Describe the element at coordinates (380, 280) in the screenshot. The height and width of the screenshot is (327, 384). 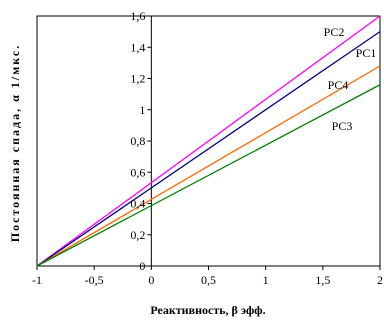
I see `x-tick-label: 2` at that location.